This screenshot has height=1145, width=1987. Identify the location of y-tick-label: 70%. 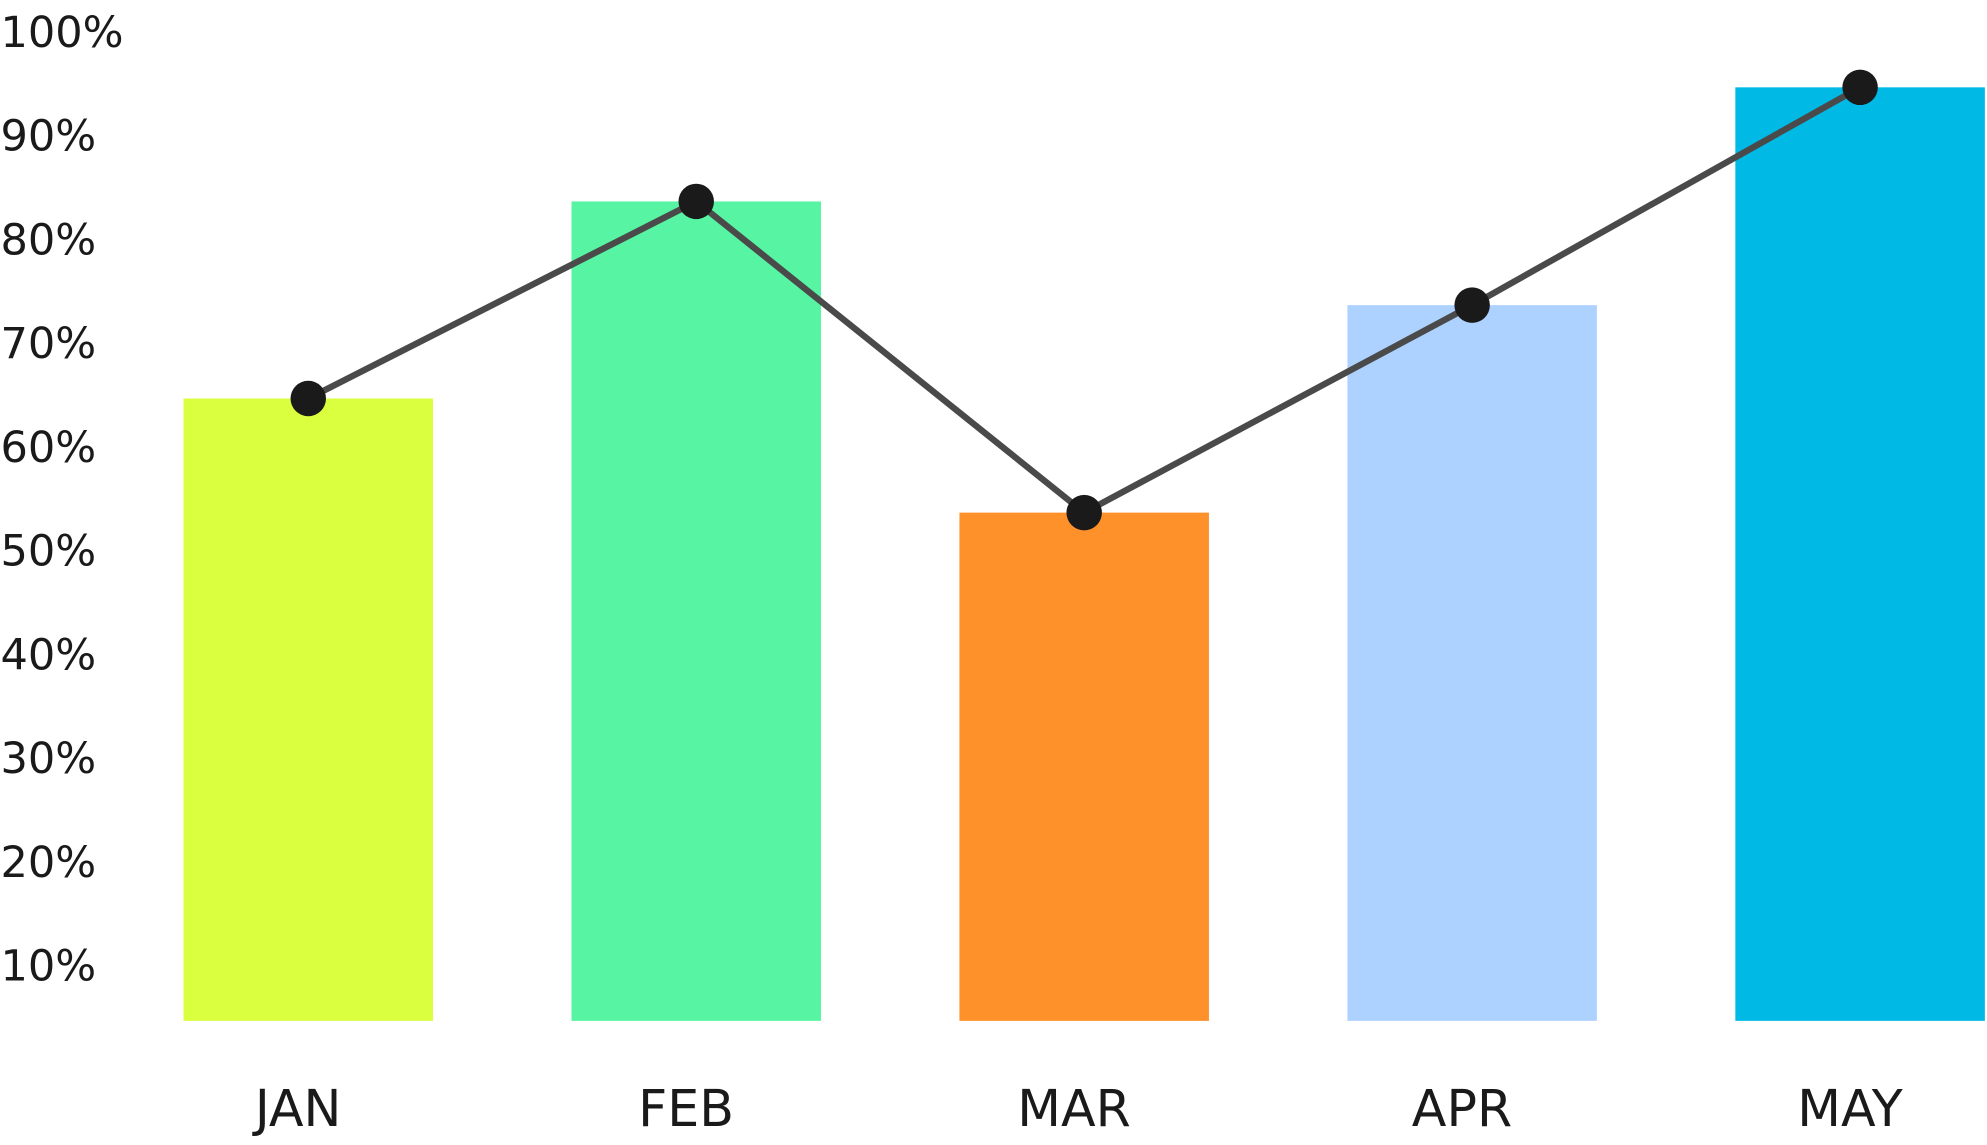
(48, 344).